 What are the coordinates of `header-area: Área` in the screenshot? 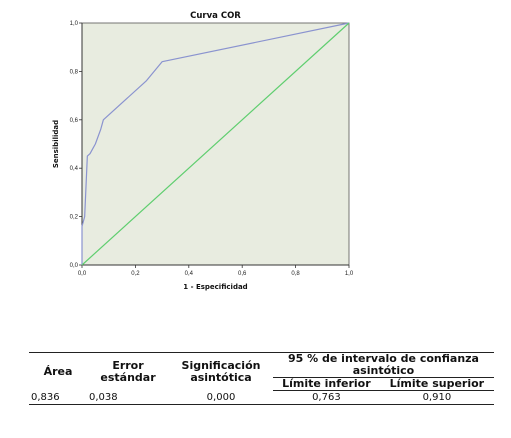 It's located at (58, 371).